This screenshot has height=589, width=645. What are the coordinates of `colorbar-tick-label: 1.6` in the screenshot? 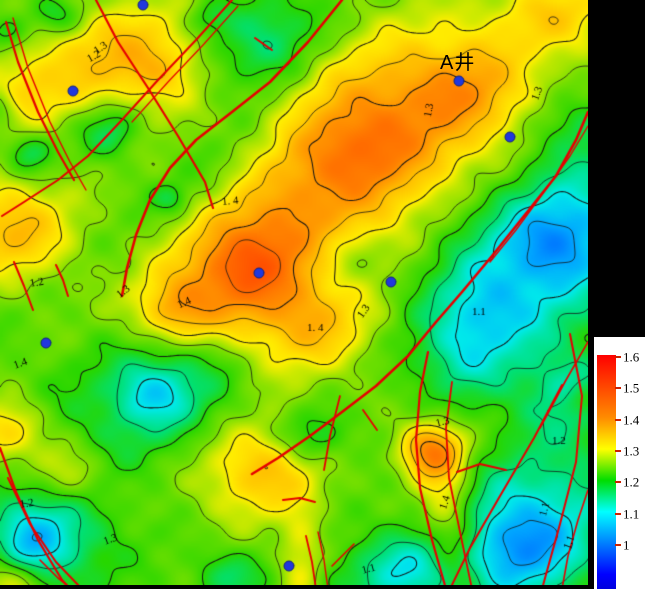 It's located at (631, 357).